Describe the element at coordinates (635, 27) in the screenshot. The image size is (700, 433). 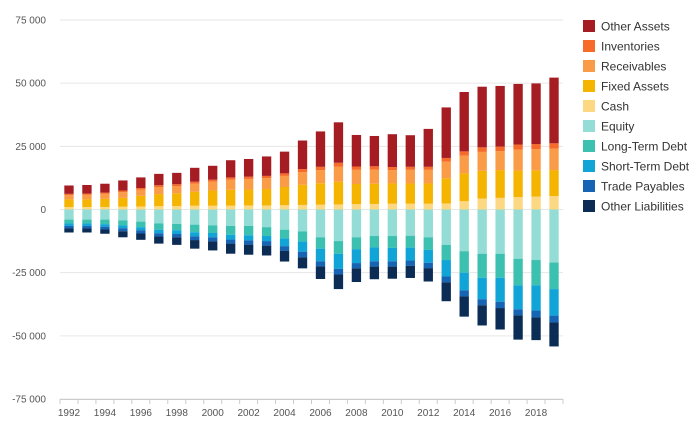
I see `legend-label: Other Assets` at that location.